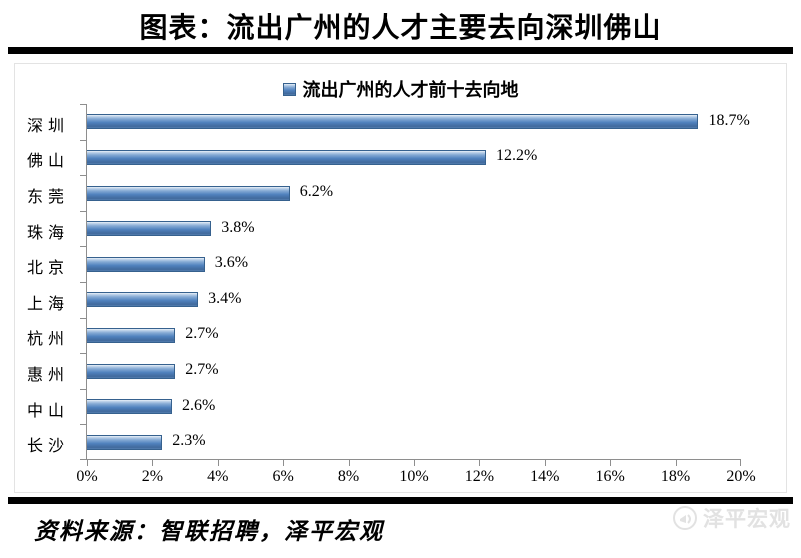 The height and width of the screenshot is (558, 801). Describe the element at coordinates (47, 411) in the screenshot. I see `category-label: 中山` at that location.